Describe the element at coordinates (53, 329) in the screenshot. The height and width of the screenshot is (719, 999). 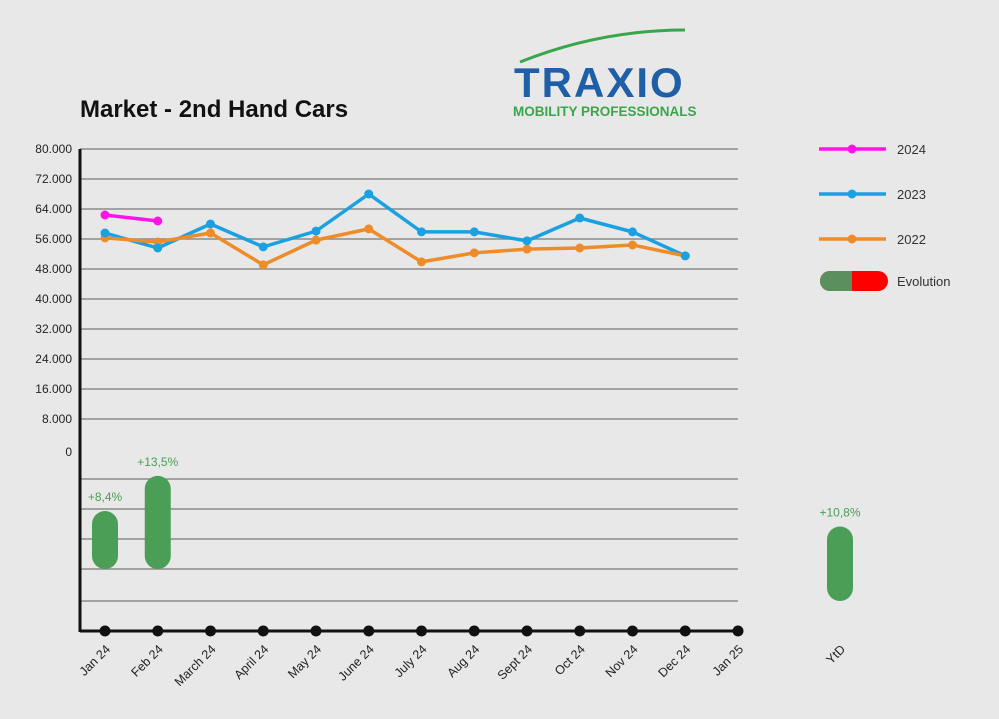
I see `y-tick-label: 32.000` at that location.